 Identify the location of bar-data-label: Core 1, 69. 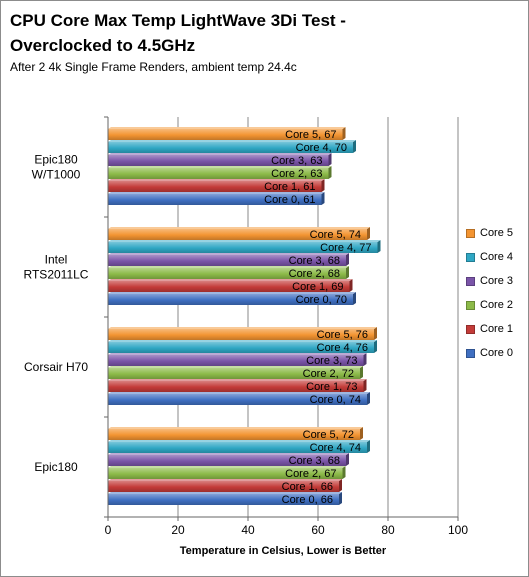
(317, 287).